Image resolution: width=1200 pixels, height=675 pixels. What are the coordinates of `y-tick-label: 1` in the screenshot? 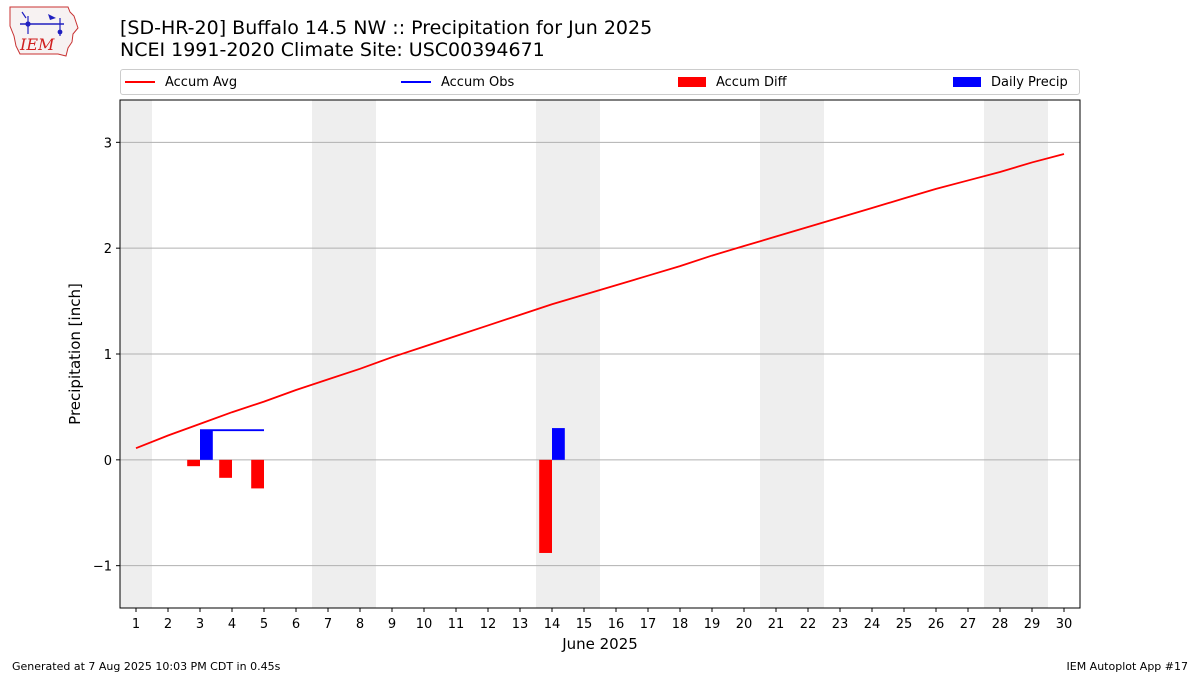 It's located at (108, 355).